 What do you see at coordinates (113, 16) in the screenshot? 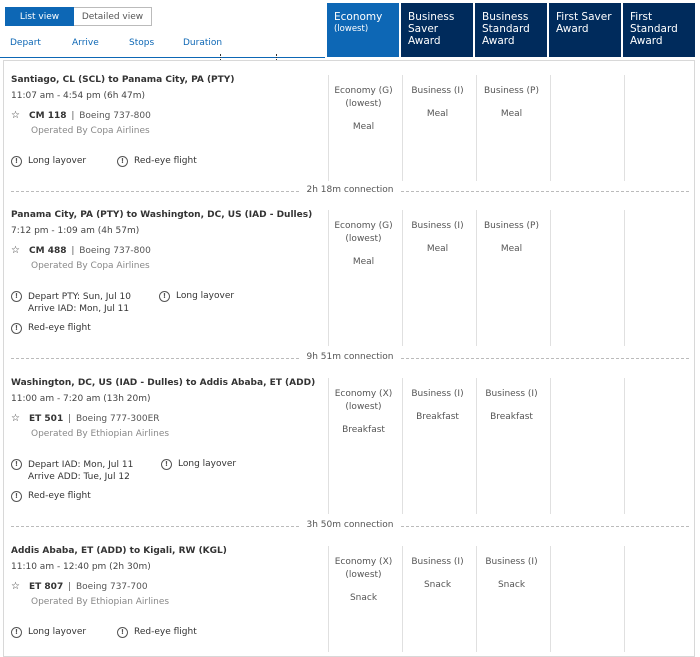
I see `detailed-view-button: Detailed view` at bounding box center [113, 16].